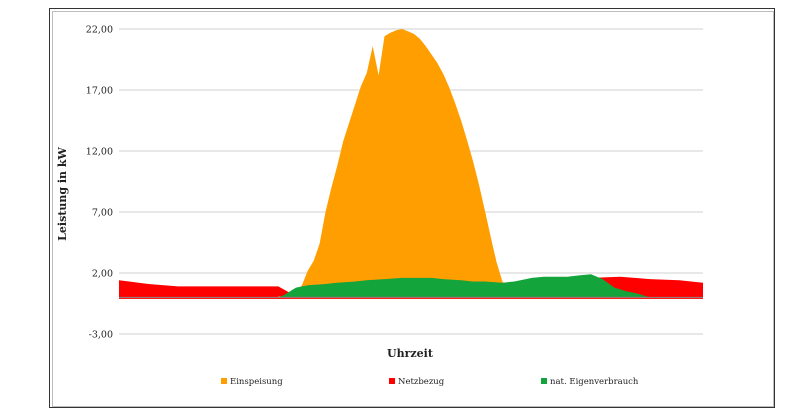 This screenshot has width=790, height=418. I want to click on y-tick-label: 22,00, so click(99, 30).